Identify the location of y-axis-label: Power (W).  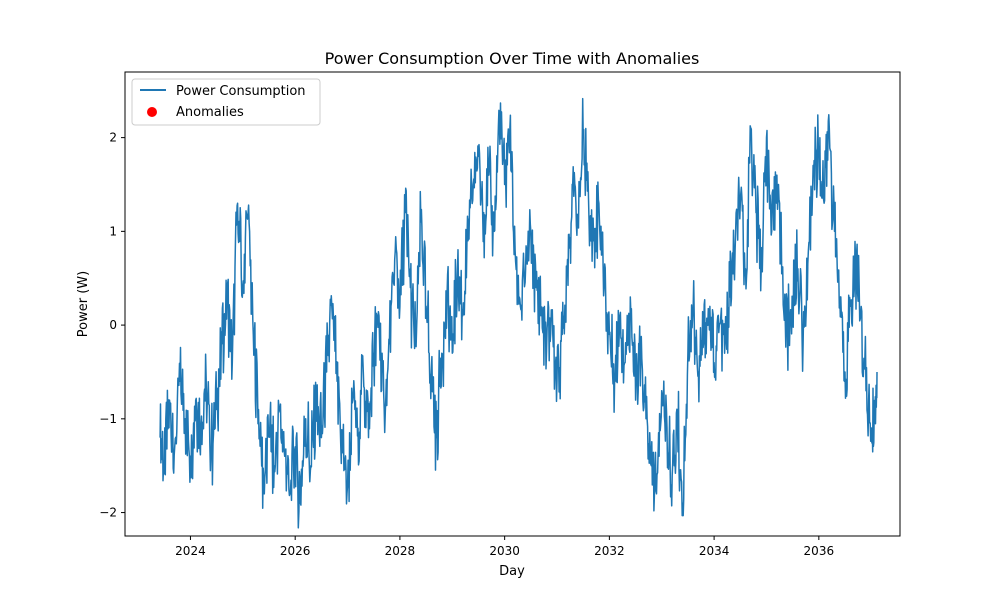
(83, 304).